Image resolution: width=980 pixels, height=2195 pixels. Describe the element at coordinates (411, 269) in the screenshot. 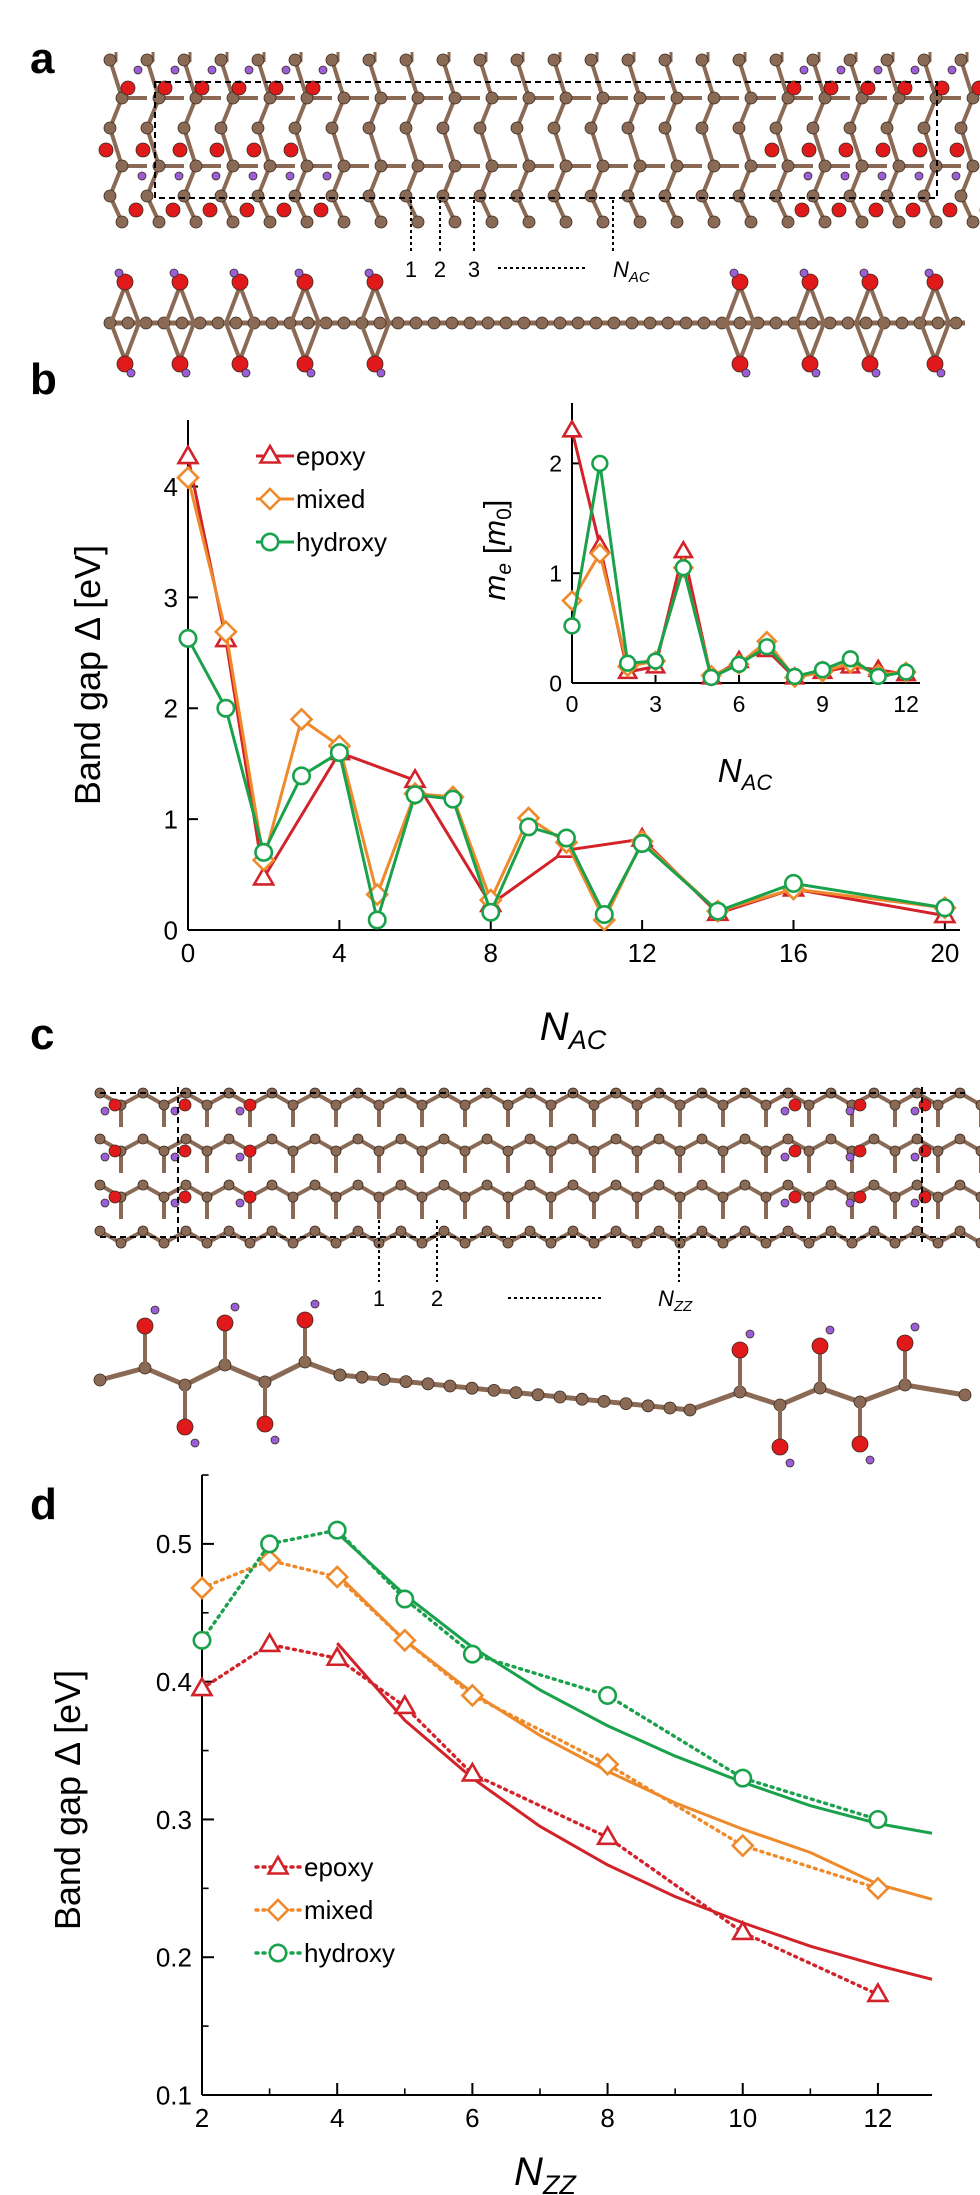

I see `index-label-1: 1` at that location.